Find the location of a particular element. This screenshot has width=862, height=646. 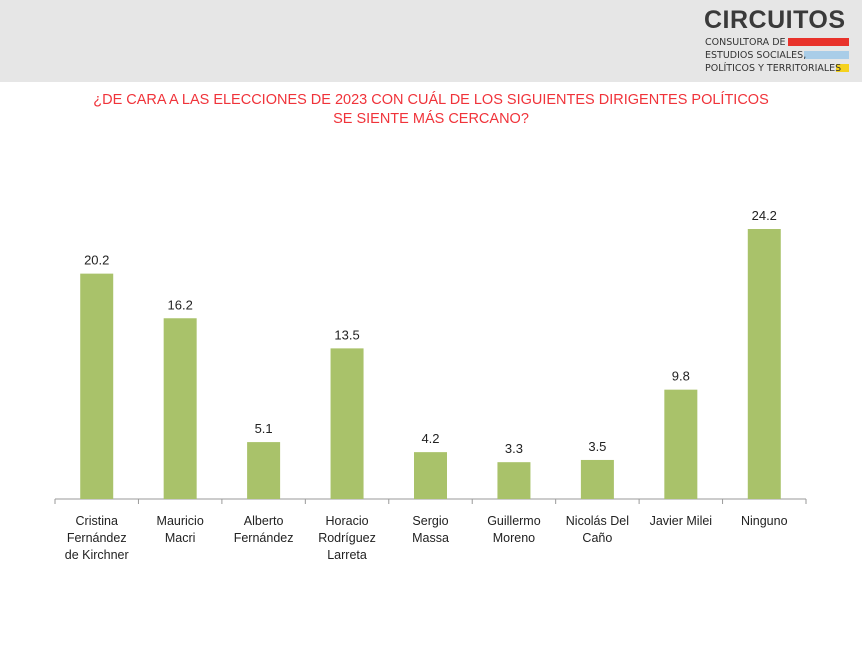

logo-bar-yellow is located at coordinates (842, 68).